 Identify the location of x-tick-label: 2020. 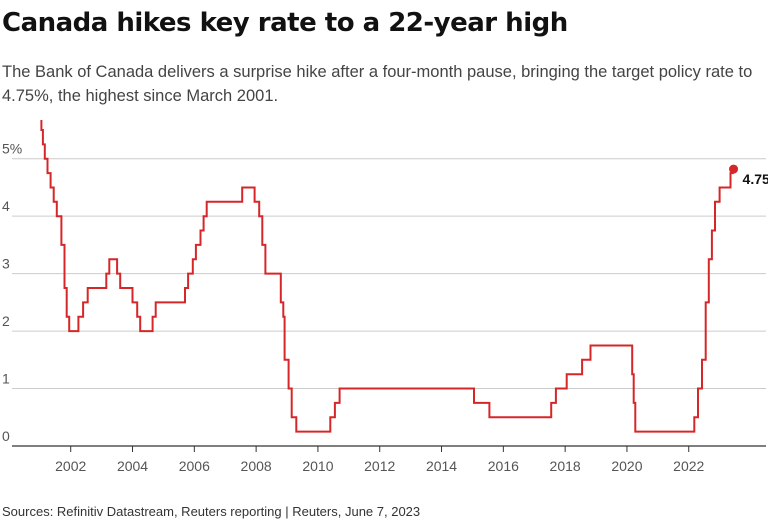
(626, 466).